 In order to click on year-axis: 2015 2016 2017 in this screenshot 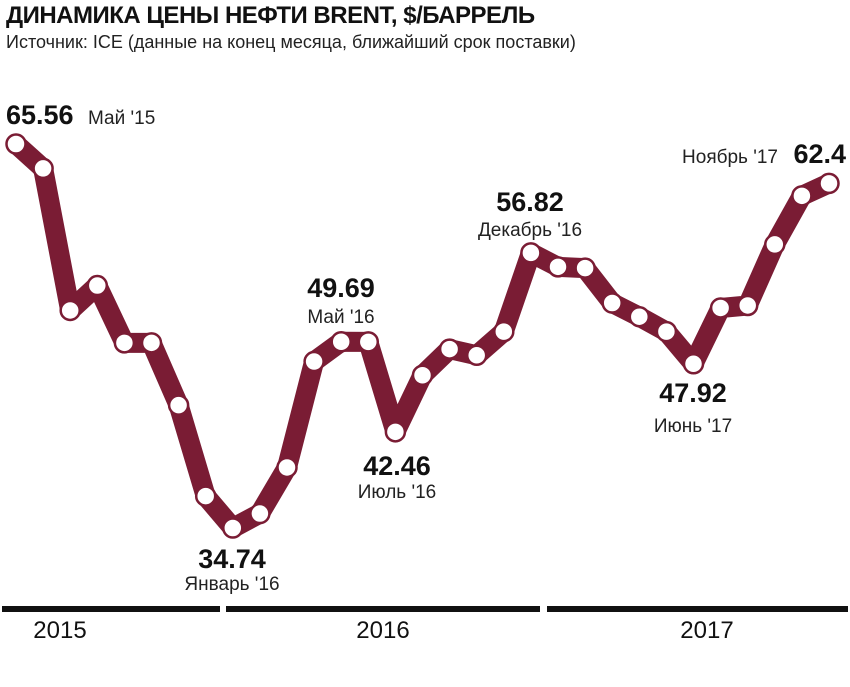, I will do `click(425, 625)`.